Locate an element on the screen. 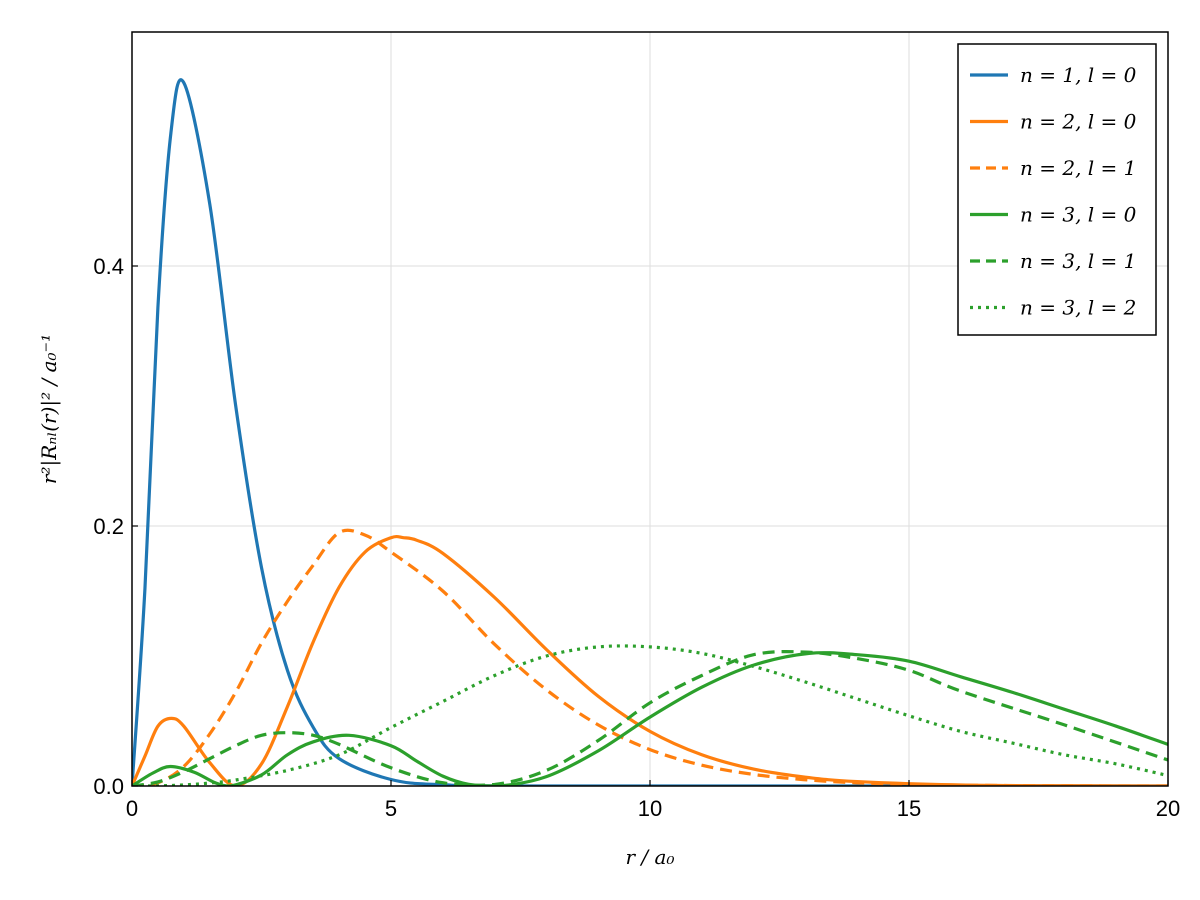 Image resolution: width=1200 pixels, height=900 pixels. x-axis-ticks: 0 5 10 15 20 is located at coordinates (653, 800).